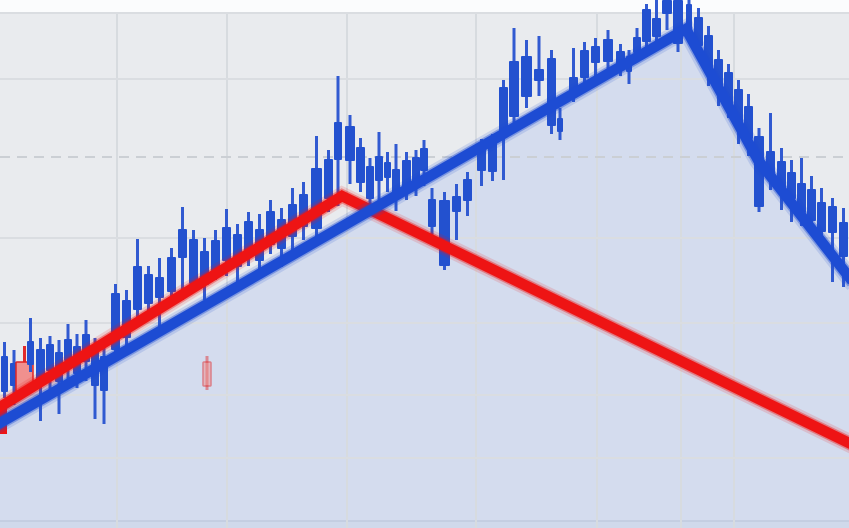 Image resolution: width=849 pixels, height=528 pixels. What do you see at coordinates (424, 524) in the screenshot?
I see `bottom-axis-band` at bounding box center [424, 524].